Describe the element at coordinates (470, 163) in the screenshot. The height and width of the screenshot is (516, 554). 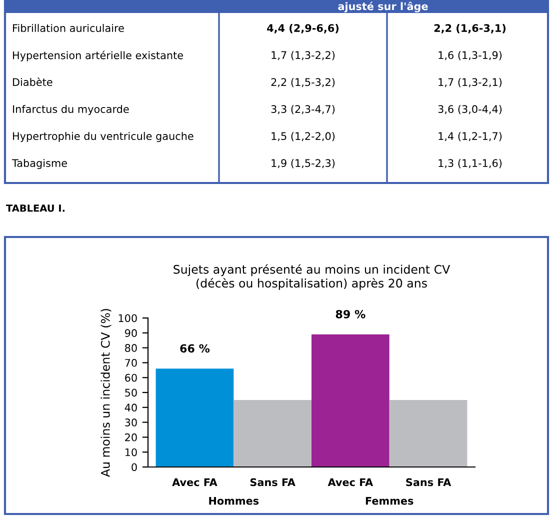
I see `text: 1,3 (1,1-1,6)` at that location.